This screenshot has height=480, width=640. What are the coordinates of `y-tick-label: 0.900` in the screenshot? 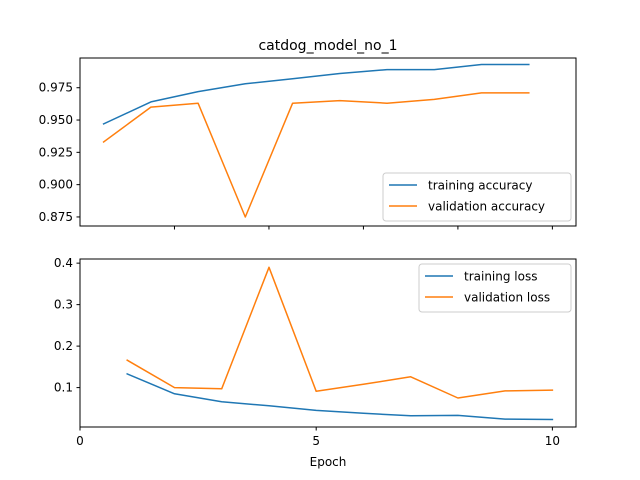 It's located at (56, 185).